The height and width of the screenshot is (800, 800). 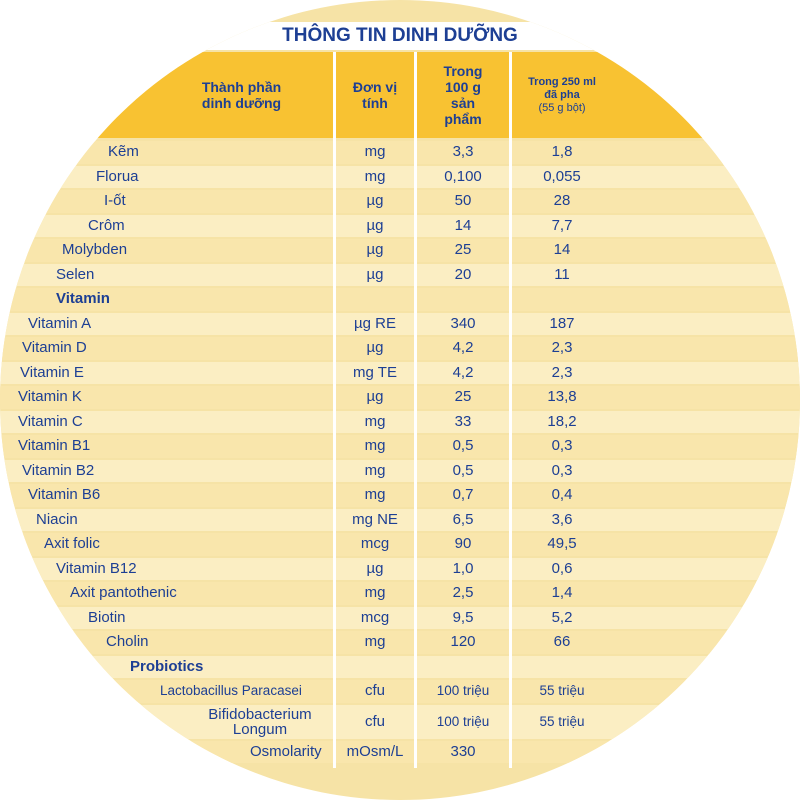 I want to click on value-per-250ml: 55 triệu, so click(x=562, y=721).